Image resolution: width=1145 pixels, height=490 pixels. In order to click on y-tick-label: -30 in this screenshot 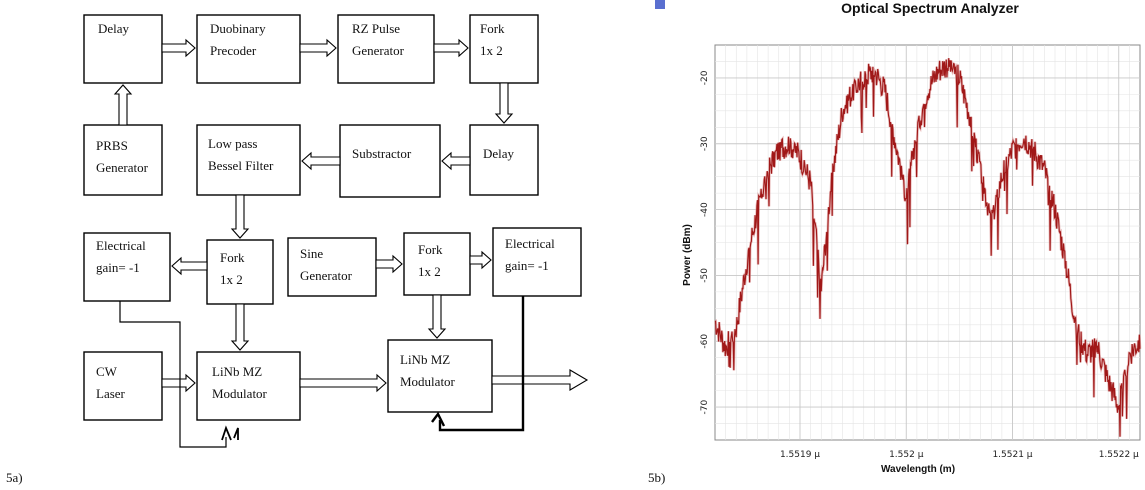, I will do `click(705, 143)`.